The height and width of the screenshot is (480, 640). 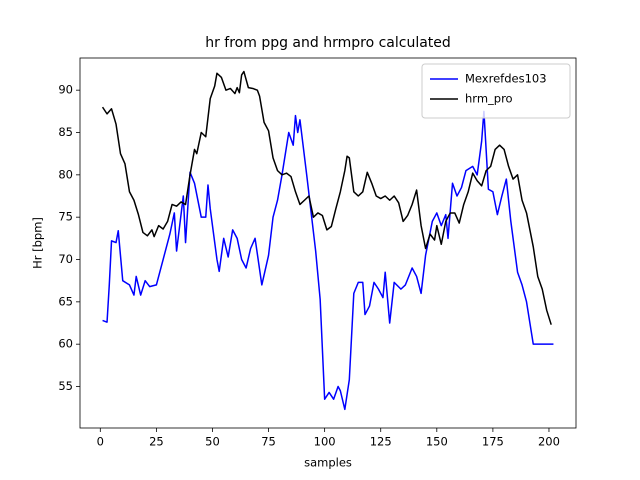 What do you see at coordinates (328, 43) in the screenshot?
I see `chart-title: hr from ppg and hrmpro calculated` at bounding box center [328, 43].